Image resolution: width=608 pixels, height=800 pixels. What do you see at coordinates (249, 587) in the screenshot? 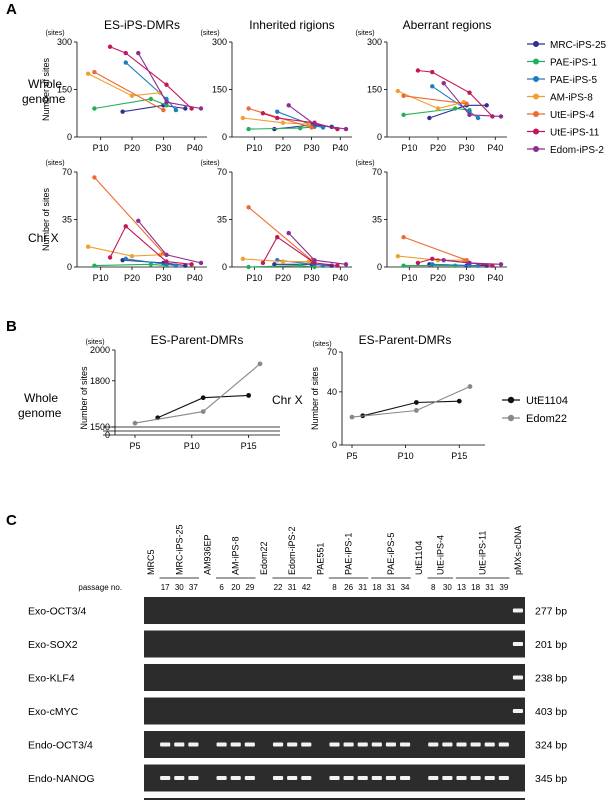
I see `passage-number: 29` at bounding box center [249, 587].